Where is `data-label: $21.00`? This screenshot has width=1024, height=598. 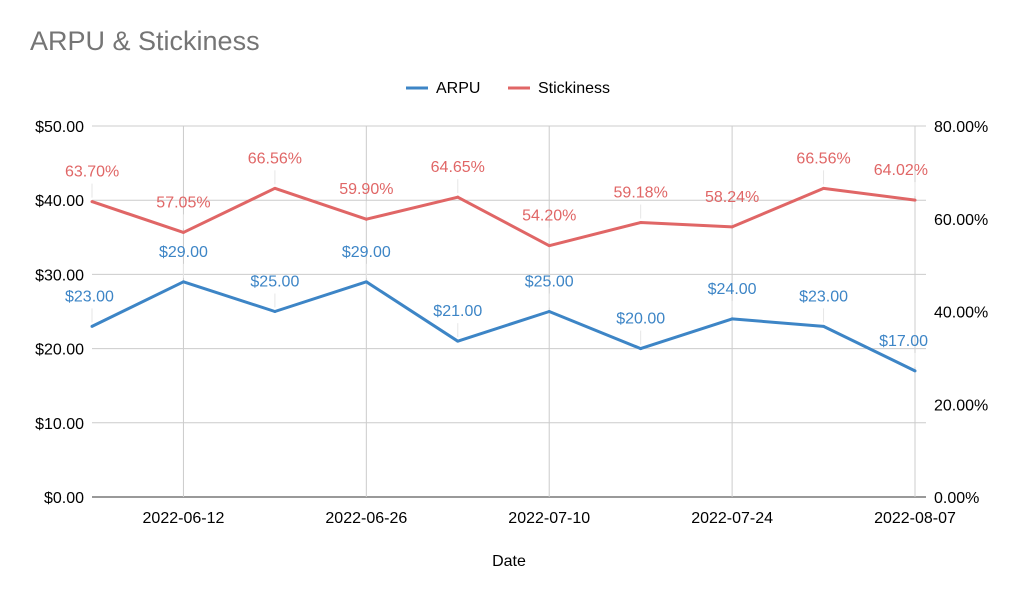 data-label: $21.00 is located at coordinates (457, 311).